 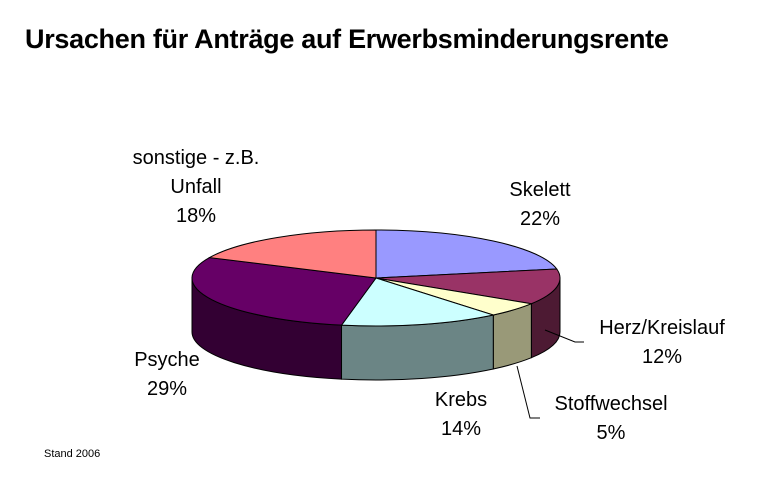 I want to click on slice-value-4: 29%, so click(x=167, y=389).